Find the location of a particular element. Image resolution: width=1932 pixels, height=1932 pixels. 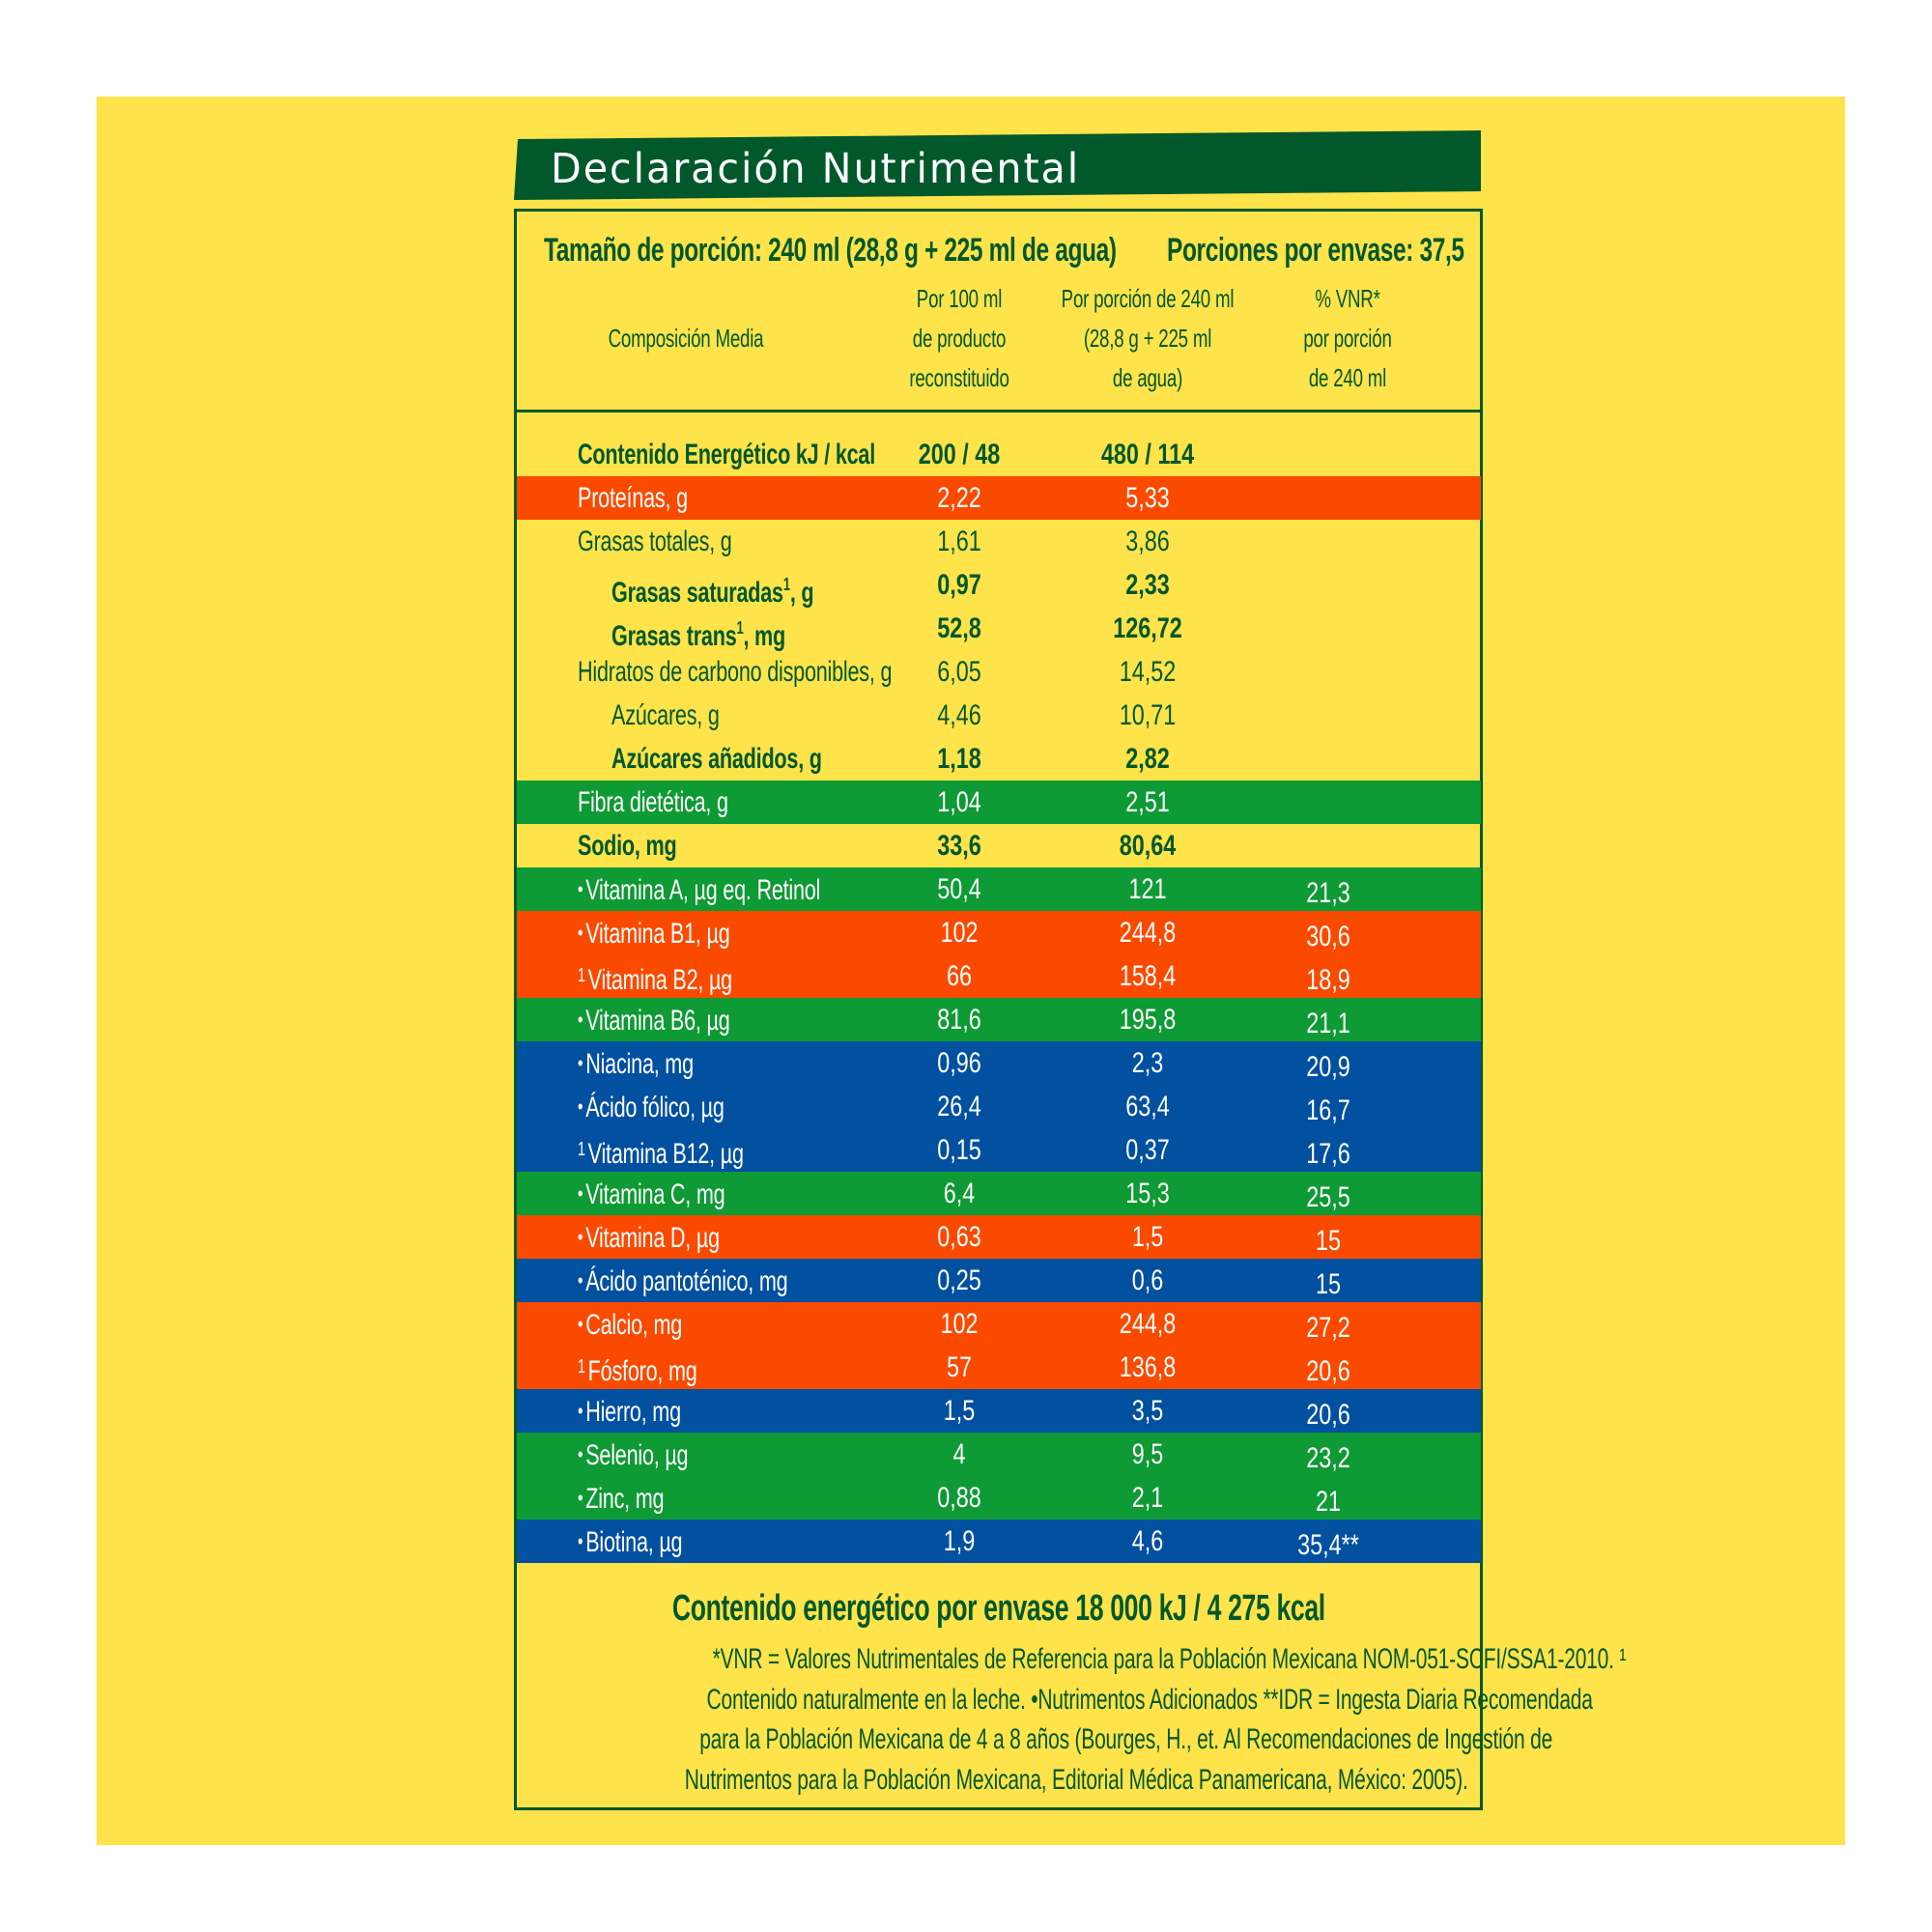

value-per-serving: 4,6 is located at coordinates (1147, 1541).